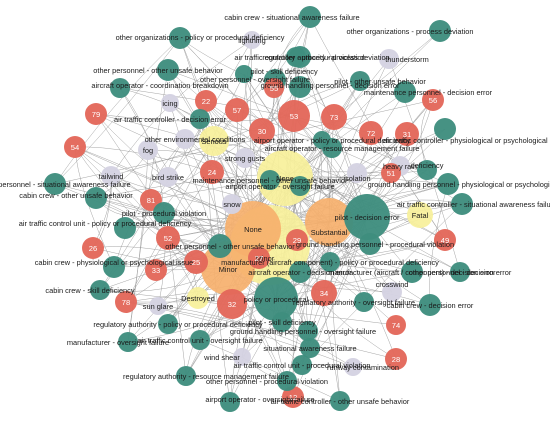 The height and width of the screenshot is (427, 550). Describe the element at coordinates (228, 269) in the screenshot. I see `node-label: Minor` at that location.